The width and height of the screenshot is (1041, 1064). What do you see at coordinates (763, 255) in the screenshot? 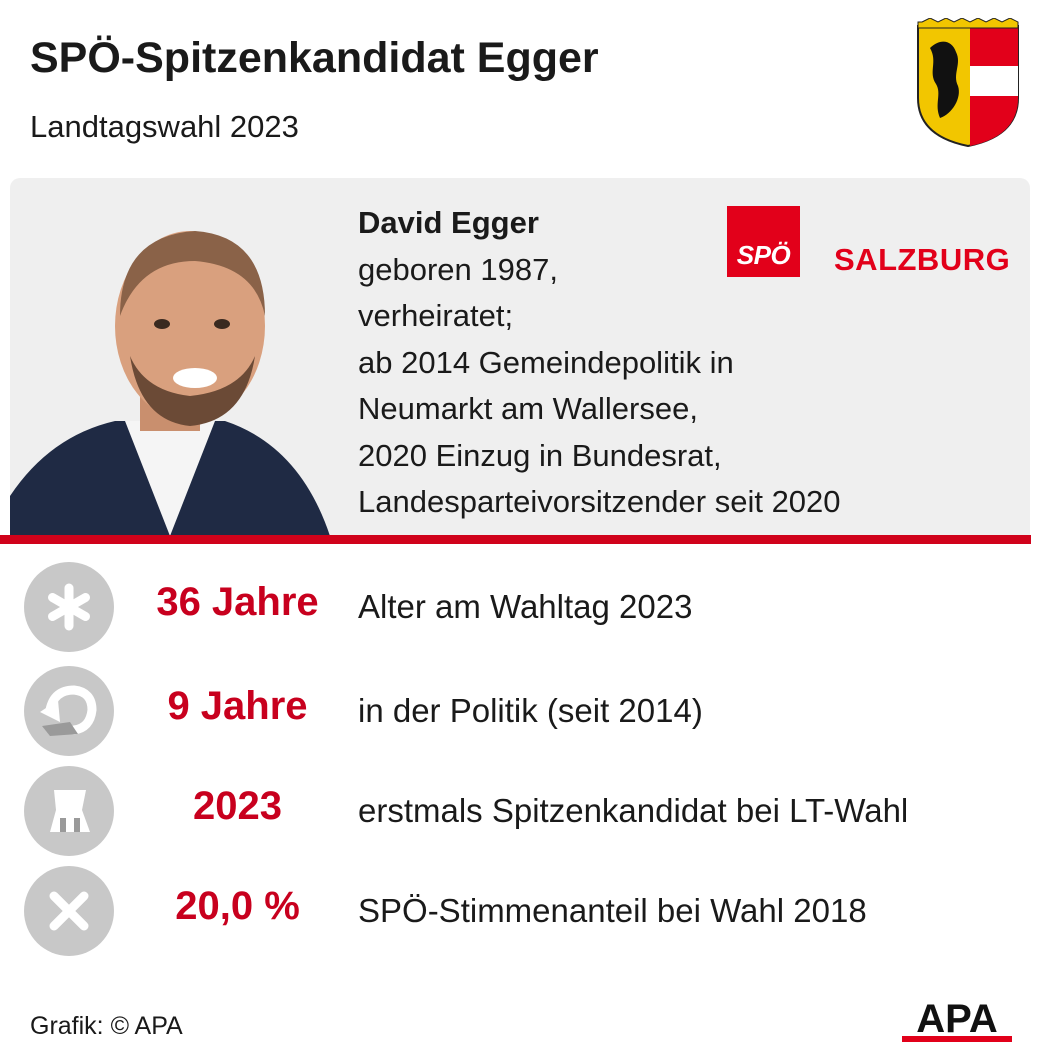
I see `logo-box-text: SPÖ` at bounding box center [763, 255].